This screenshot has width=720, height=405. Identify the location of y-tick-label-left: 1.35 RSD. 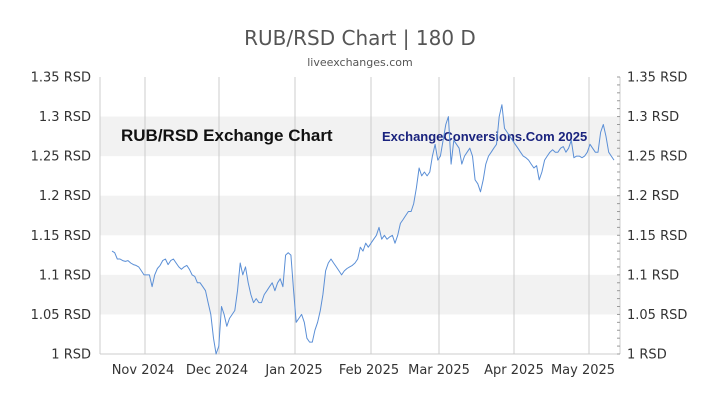
(61, 78).